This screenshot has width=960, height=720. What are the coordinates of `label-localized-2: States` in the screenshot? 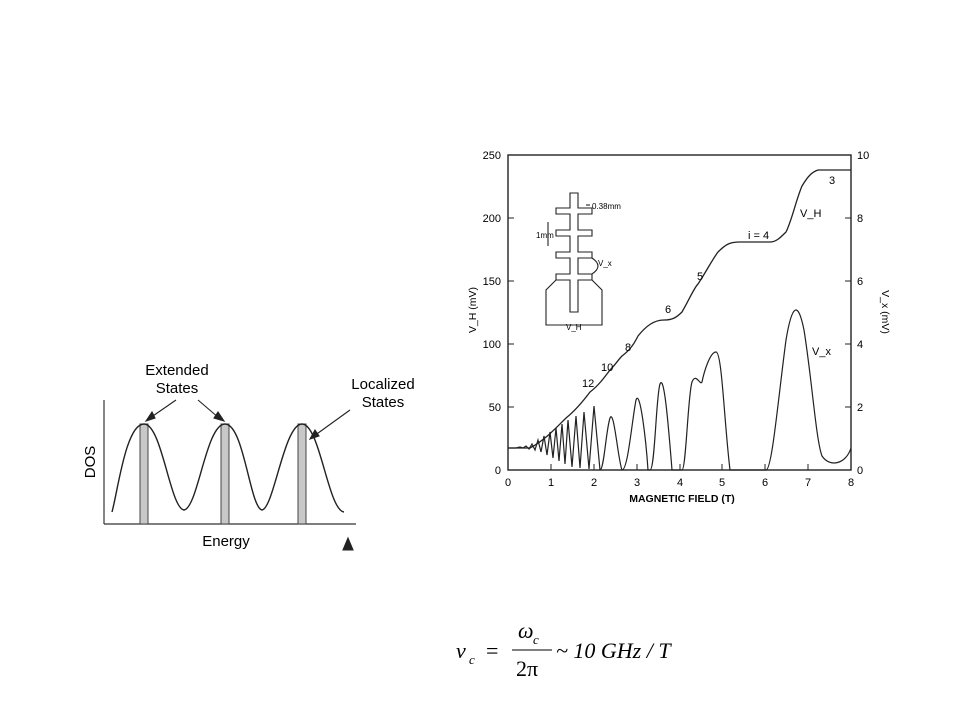 It's located at (383, 402).